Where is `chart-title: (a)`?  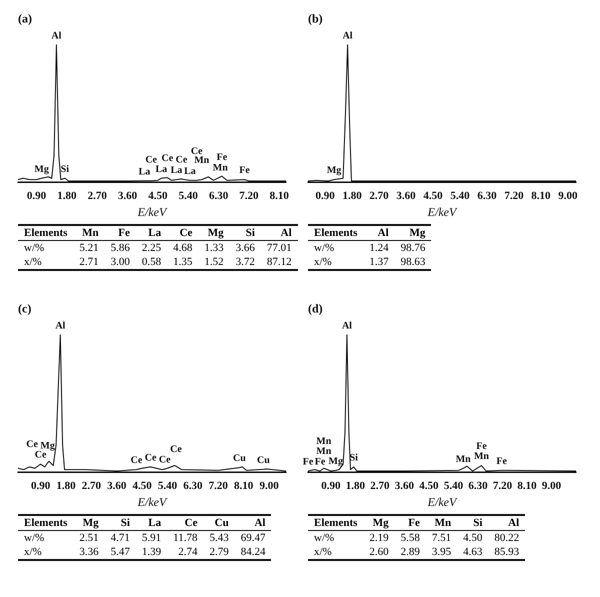
chart-title: (a) is located at coordinates (25, 18).